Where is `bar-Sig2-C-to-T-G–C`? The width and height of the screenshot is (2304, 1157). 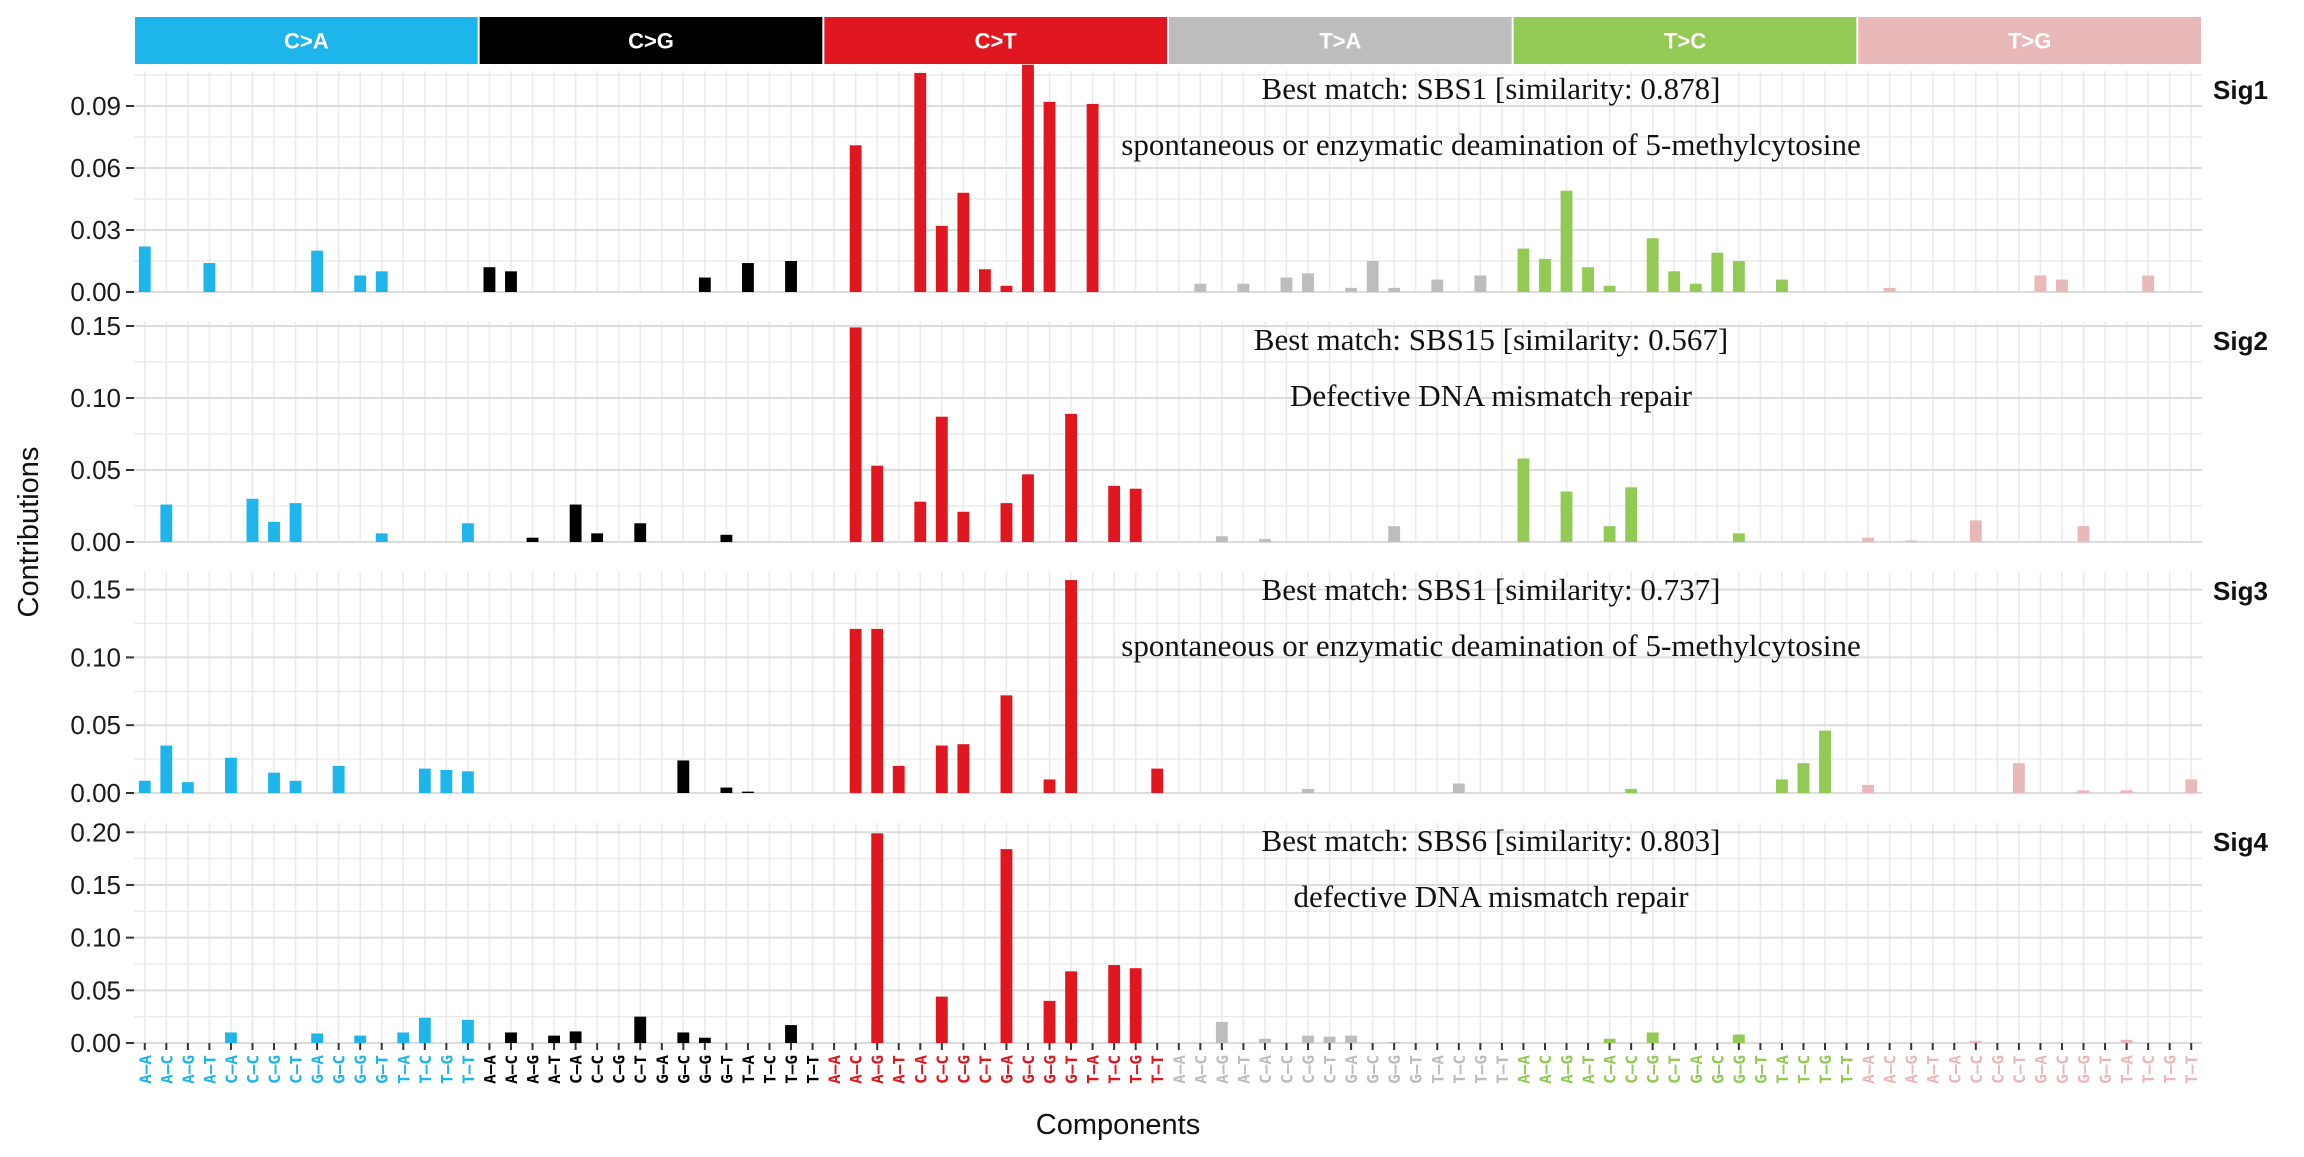 bar-Sig2-C-to-T-G–C is located at coordinates (1028, 508).